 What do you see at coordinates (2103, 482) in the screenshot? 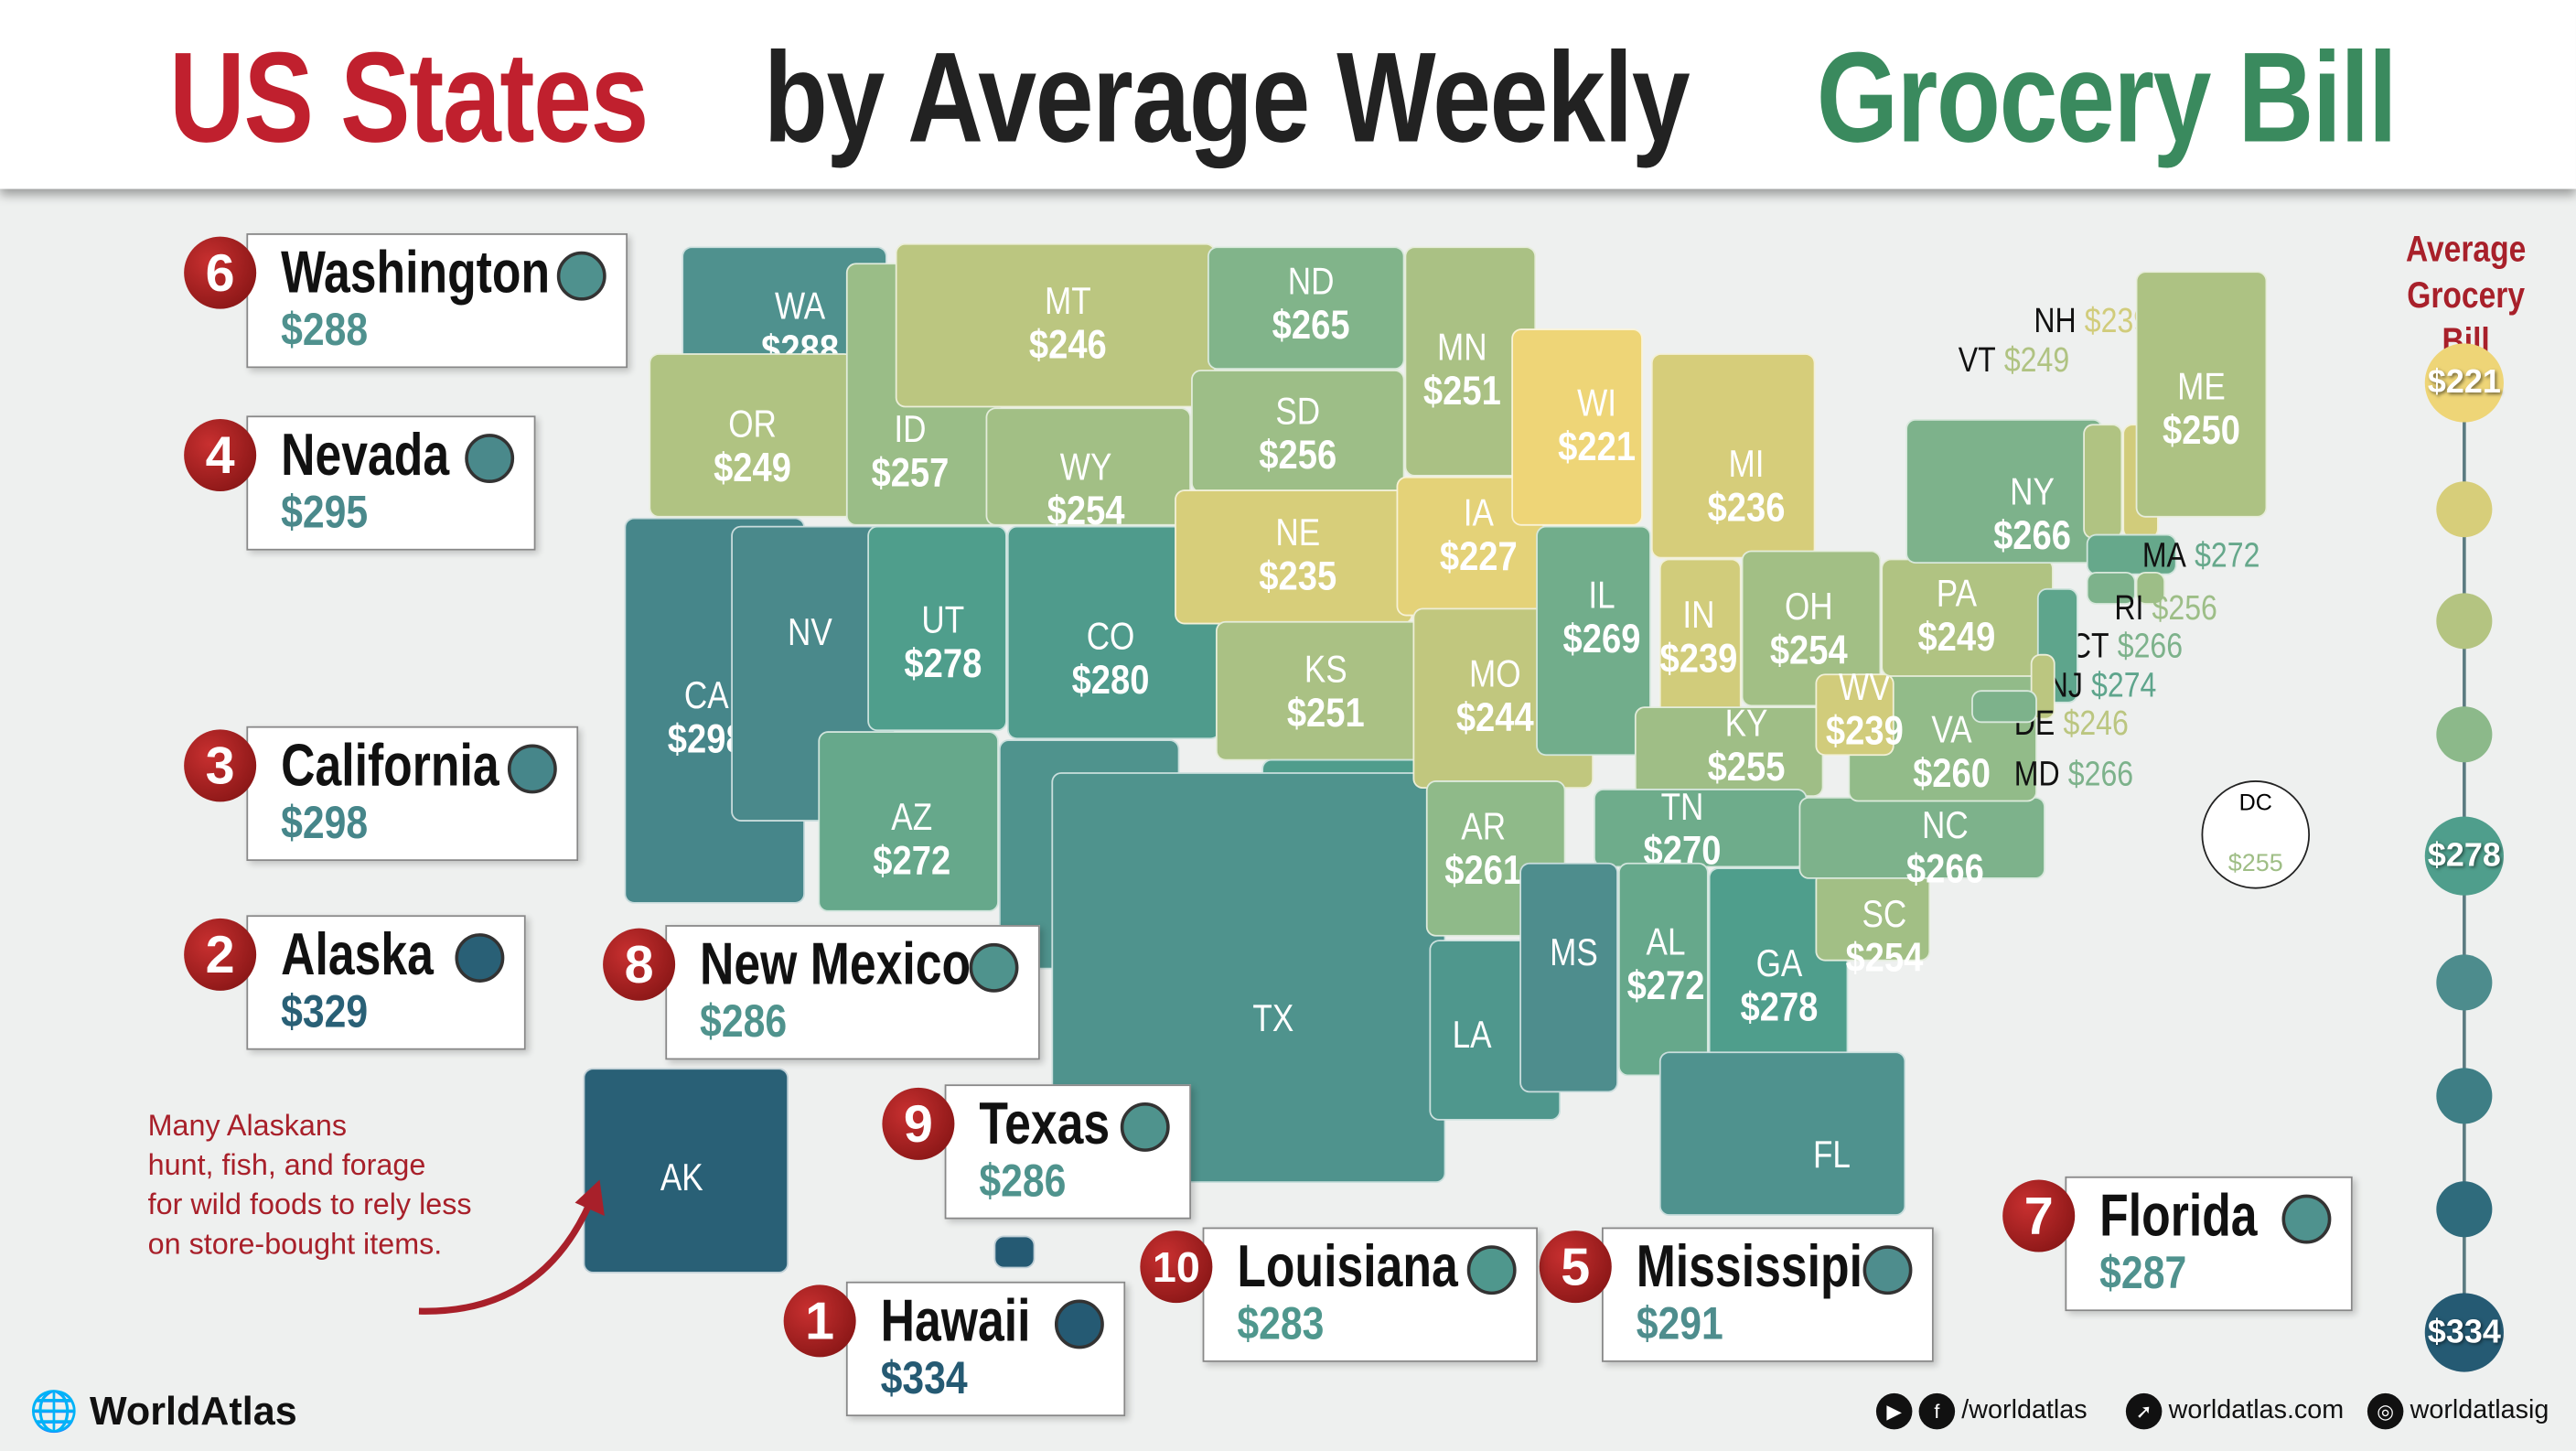
I see `state-vt` at bounding box center [2103, 482].